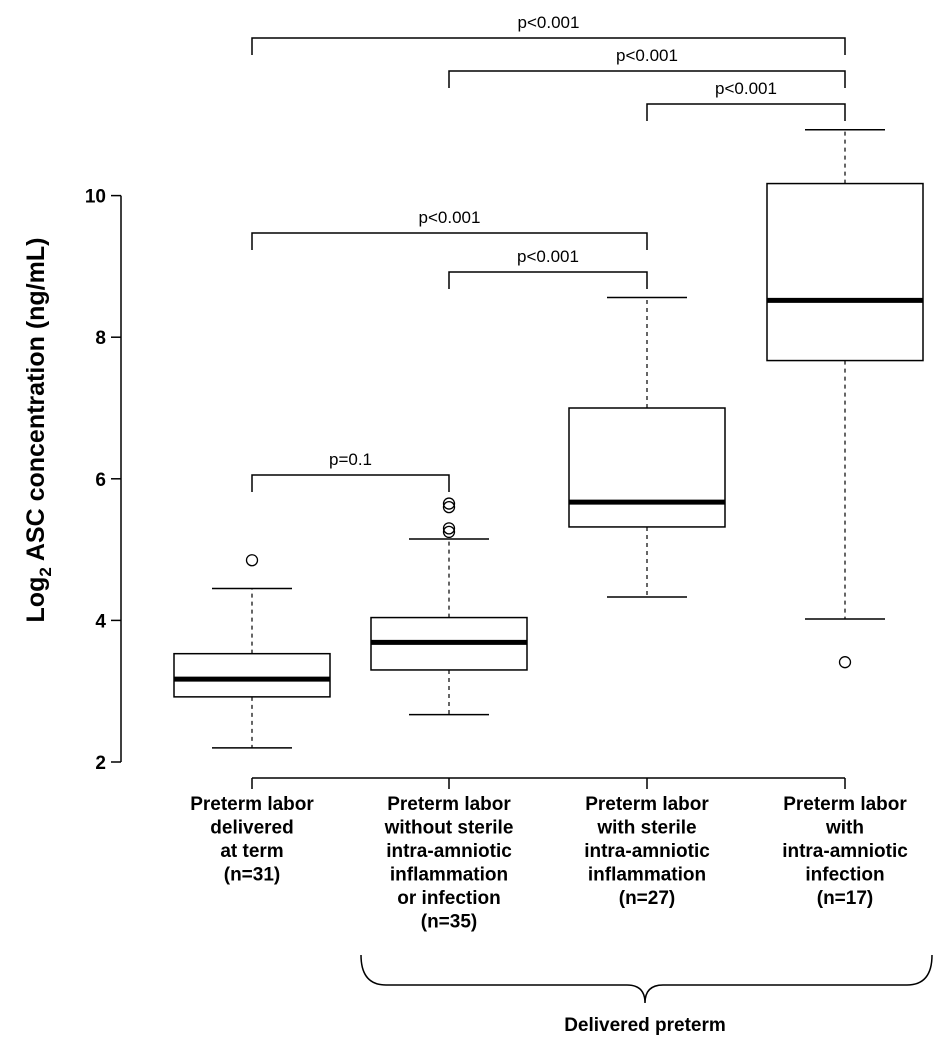 Image resolution: width=944 pixels, height=1040 pixels. Describe the element at coordinates (645, 1025) in the screenshot. I see `group-brace-label: Delivered preterm` at that location.